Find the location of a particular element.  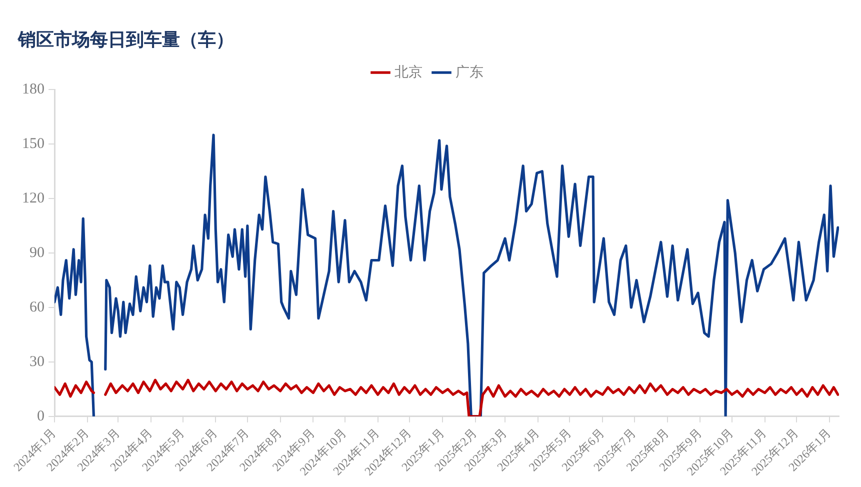

y-tick-label: 120 is located at coordinates (33, 198).